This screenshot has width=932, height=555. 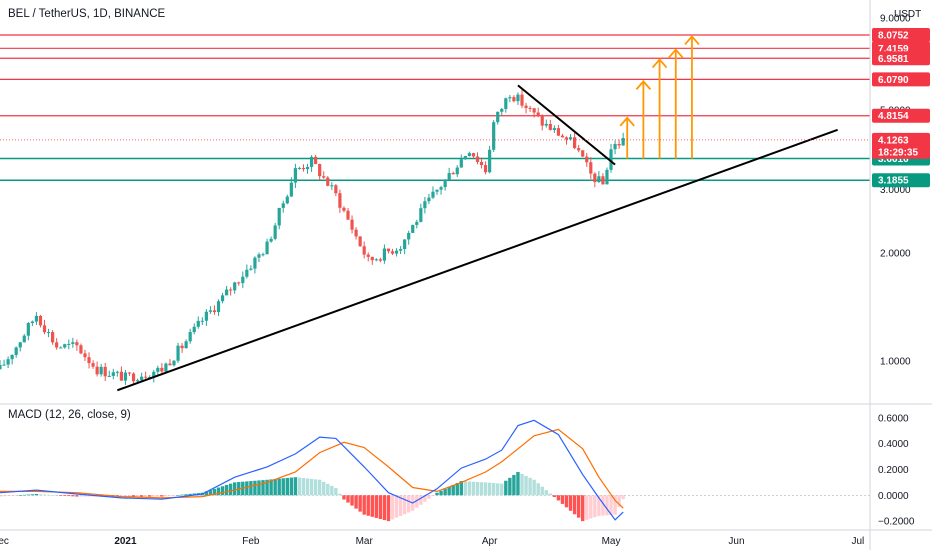 What do you see at coordinates (365, 541) in the screenshot?
I see `time-tick-label: Mar` at bounding box center [365, 541].